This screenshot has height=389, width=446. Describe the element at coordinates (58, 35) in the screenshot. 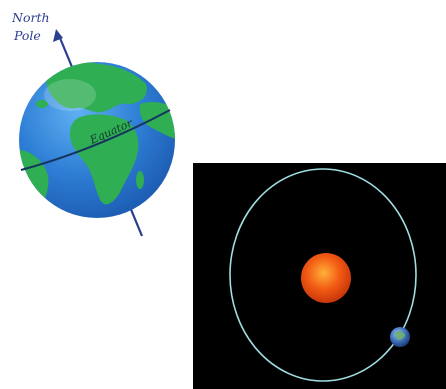

I see `north-arrow-head` at that location.